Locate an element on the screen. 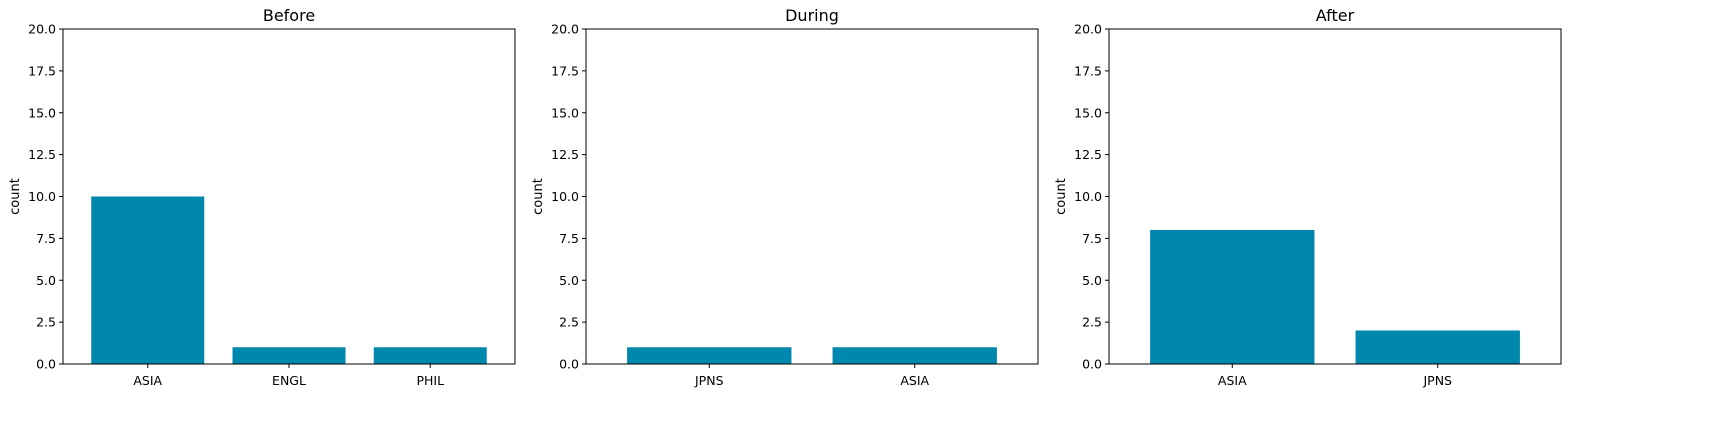 This screenshot has height=435, width=1728. chart-title: After is located at coordinates (1335, 15).